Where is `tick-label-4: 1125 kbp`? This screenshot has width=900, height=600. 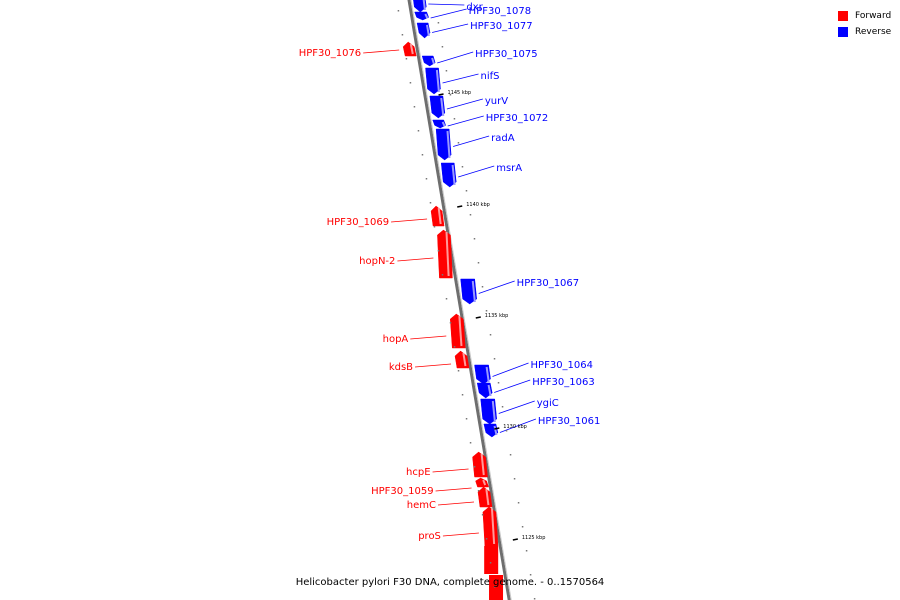
tick-label-4: 1125 kbp is located at coordinates (534, 538).